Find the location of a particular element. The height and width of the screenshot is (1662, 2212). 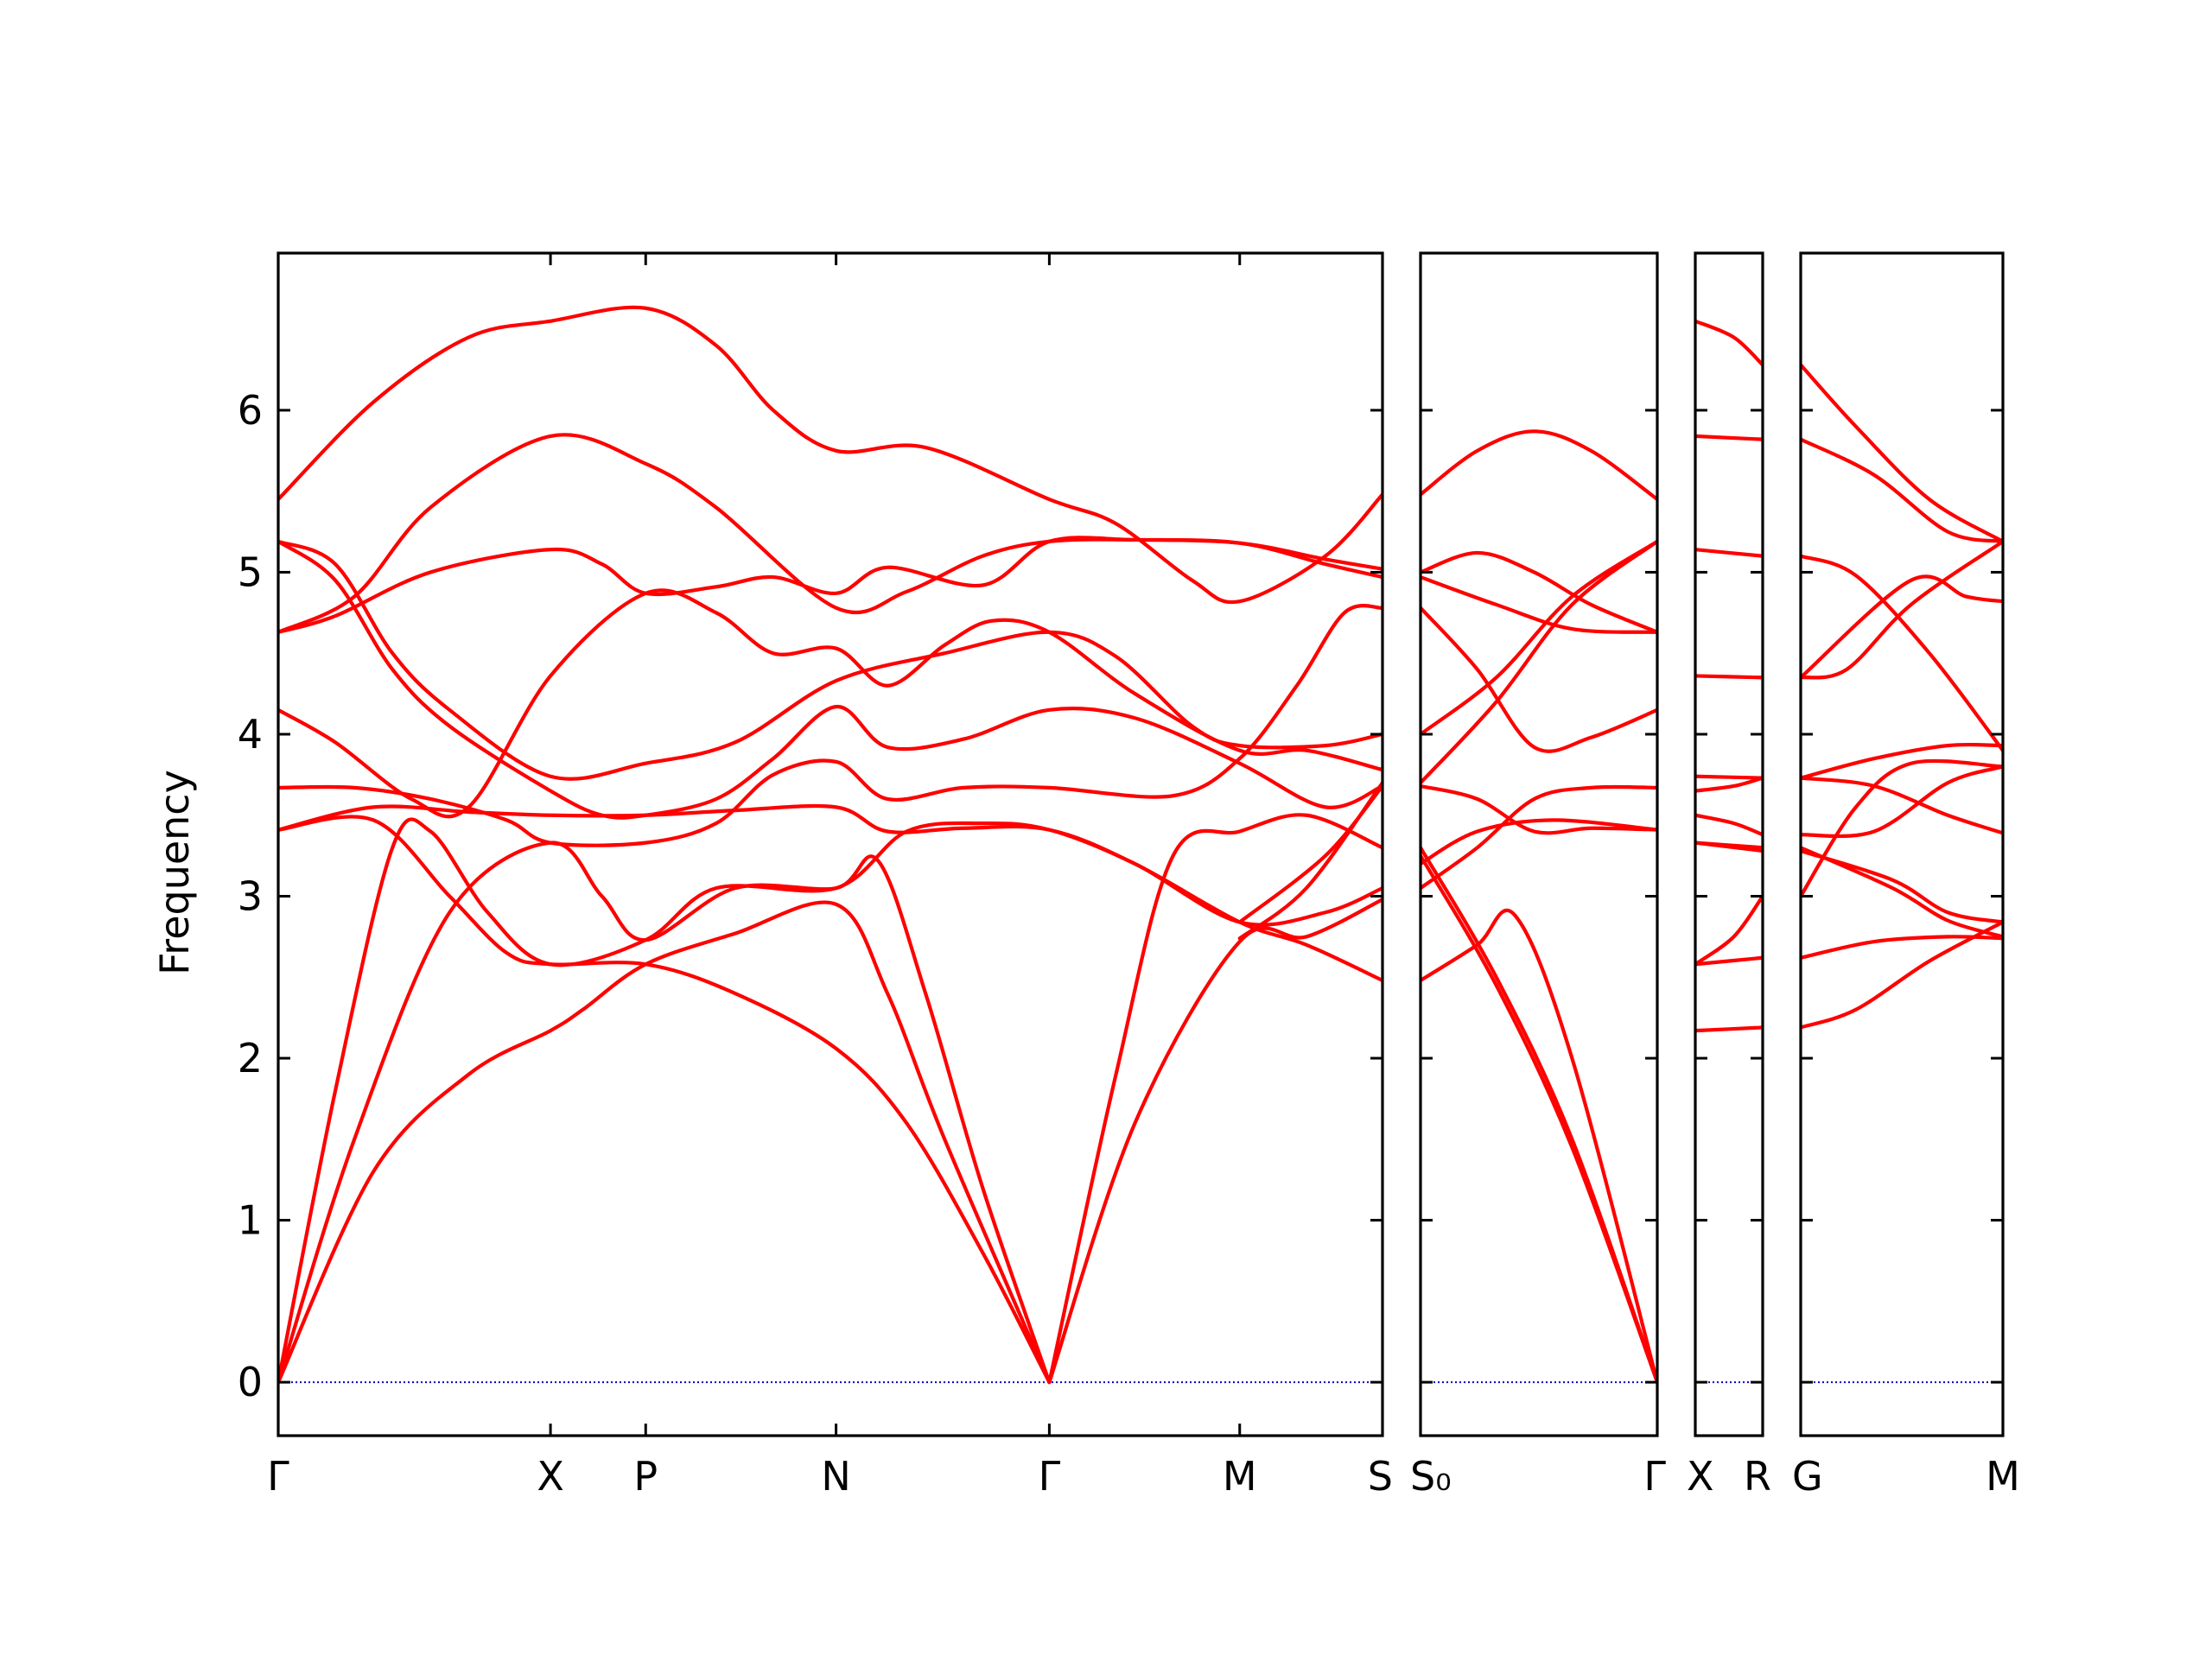

y-tick-label: 4 is located at coordinates (250, 734).